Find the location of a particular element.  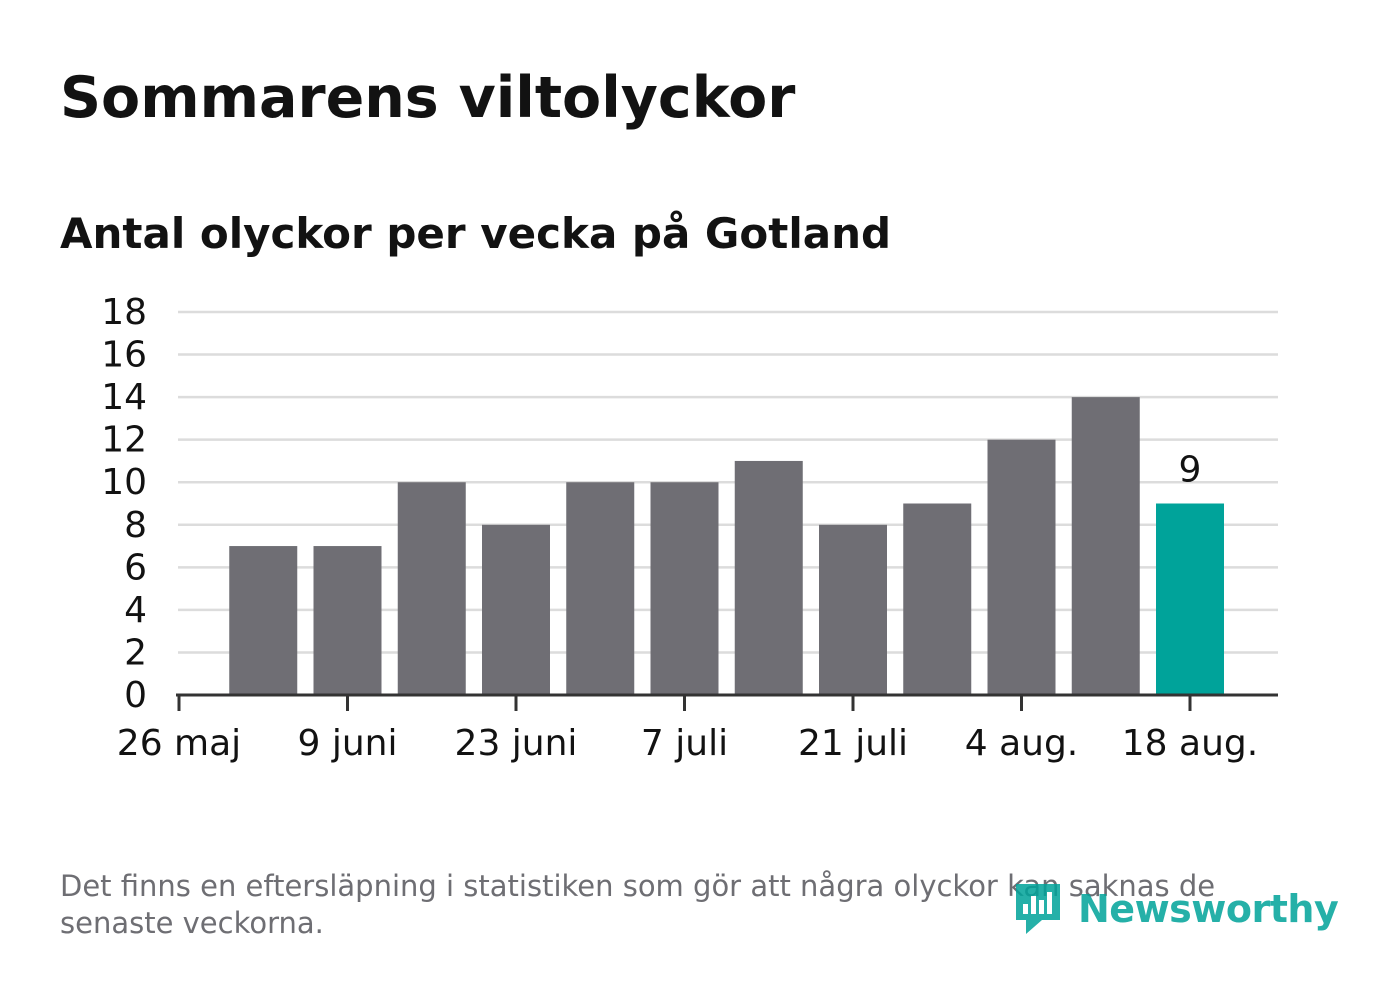

bar-value-label: 9 is located at coordinates (1190, 470).